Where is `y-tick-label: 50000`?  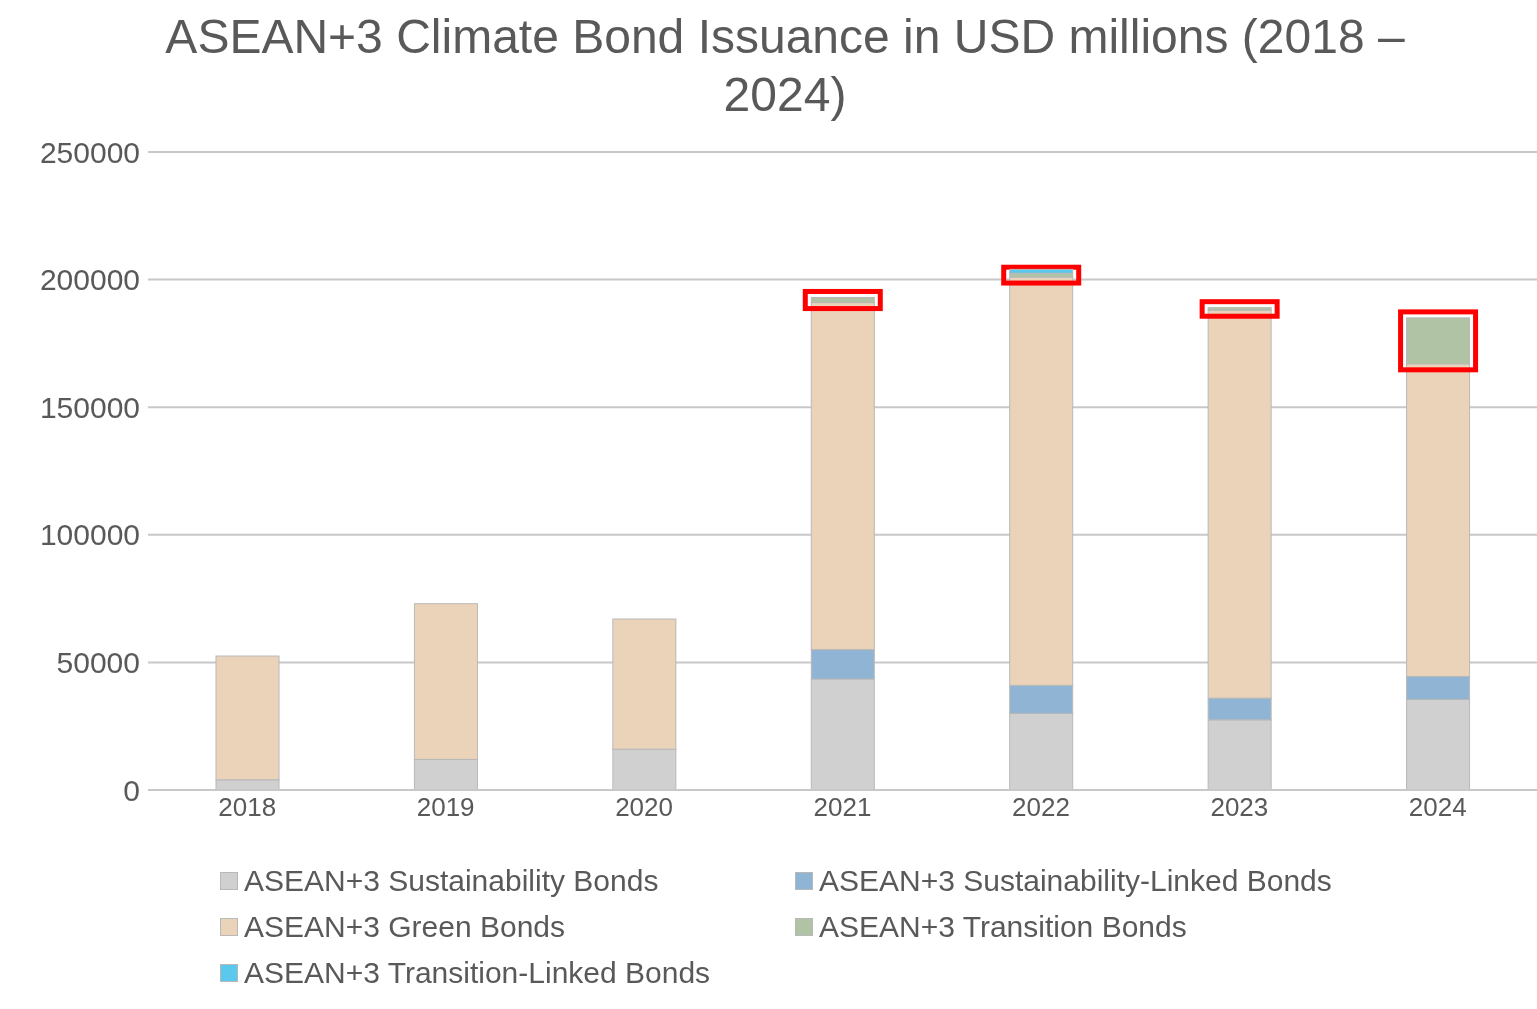 y-tick-label: 50000 is located at coordinates (98, 663).